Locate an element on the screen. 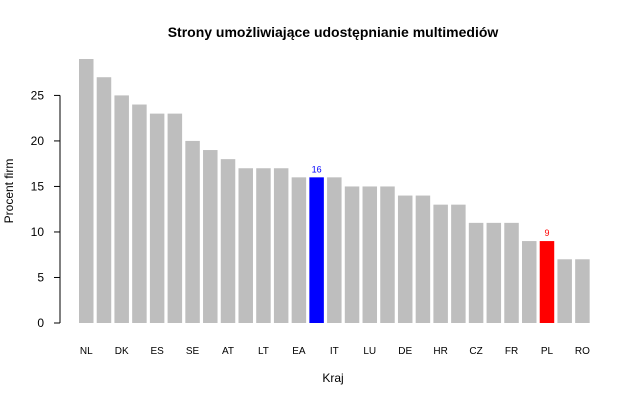 Image resolution: width=640 pixels, height=400 pixels. x-tick-label: IT is located at coordinates (334, 351).